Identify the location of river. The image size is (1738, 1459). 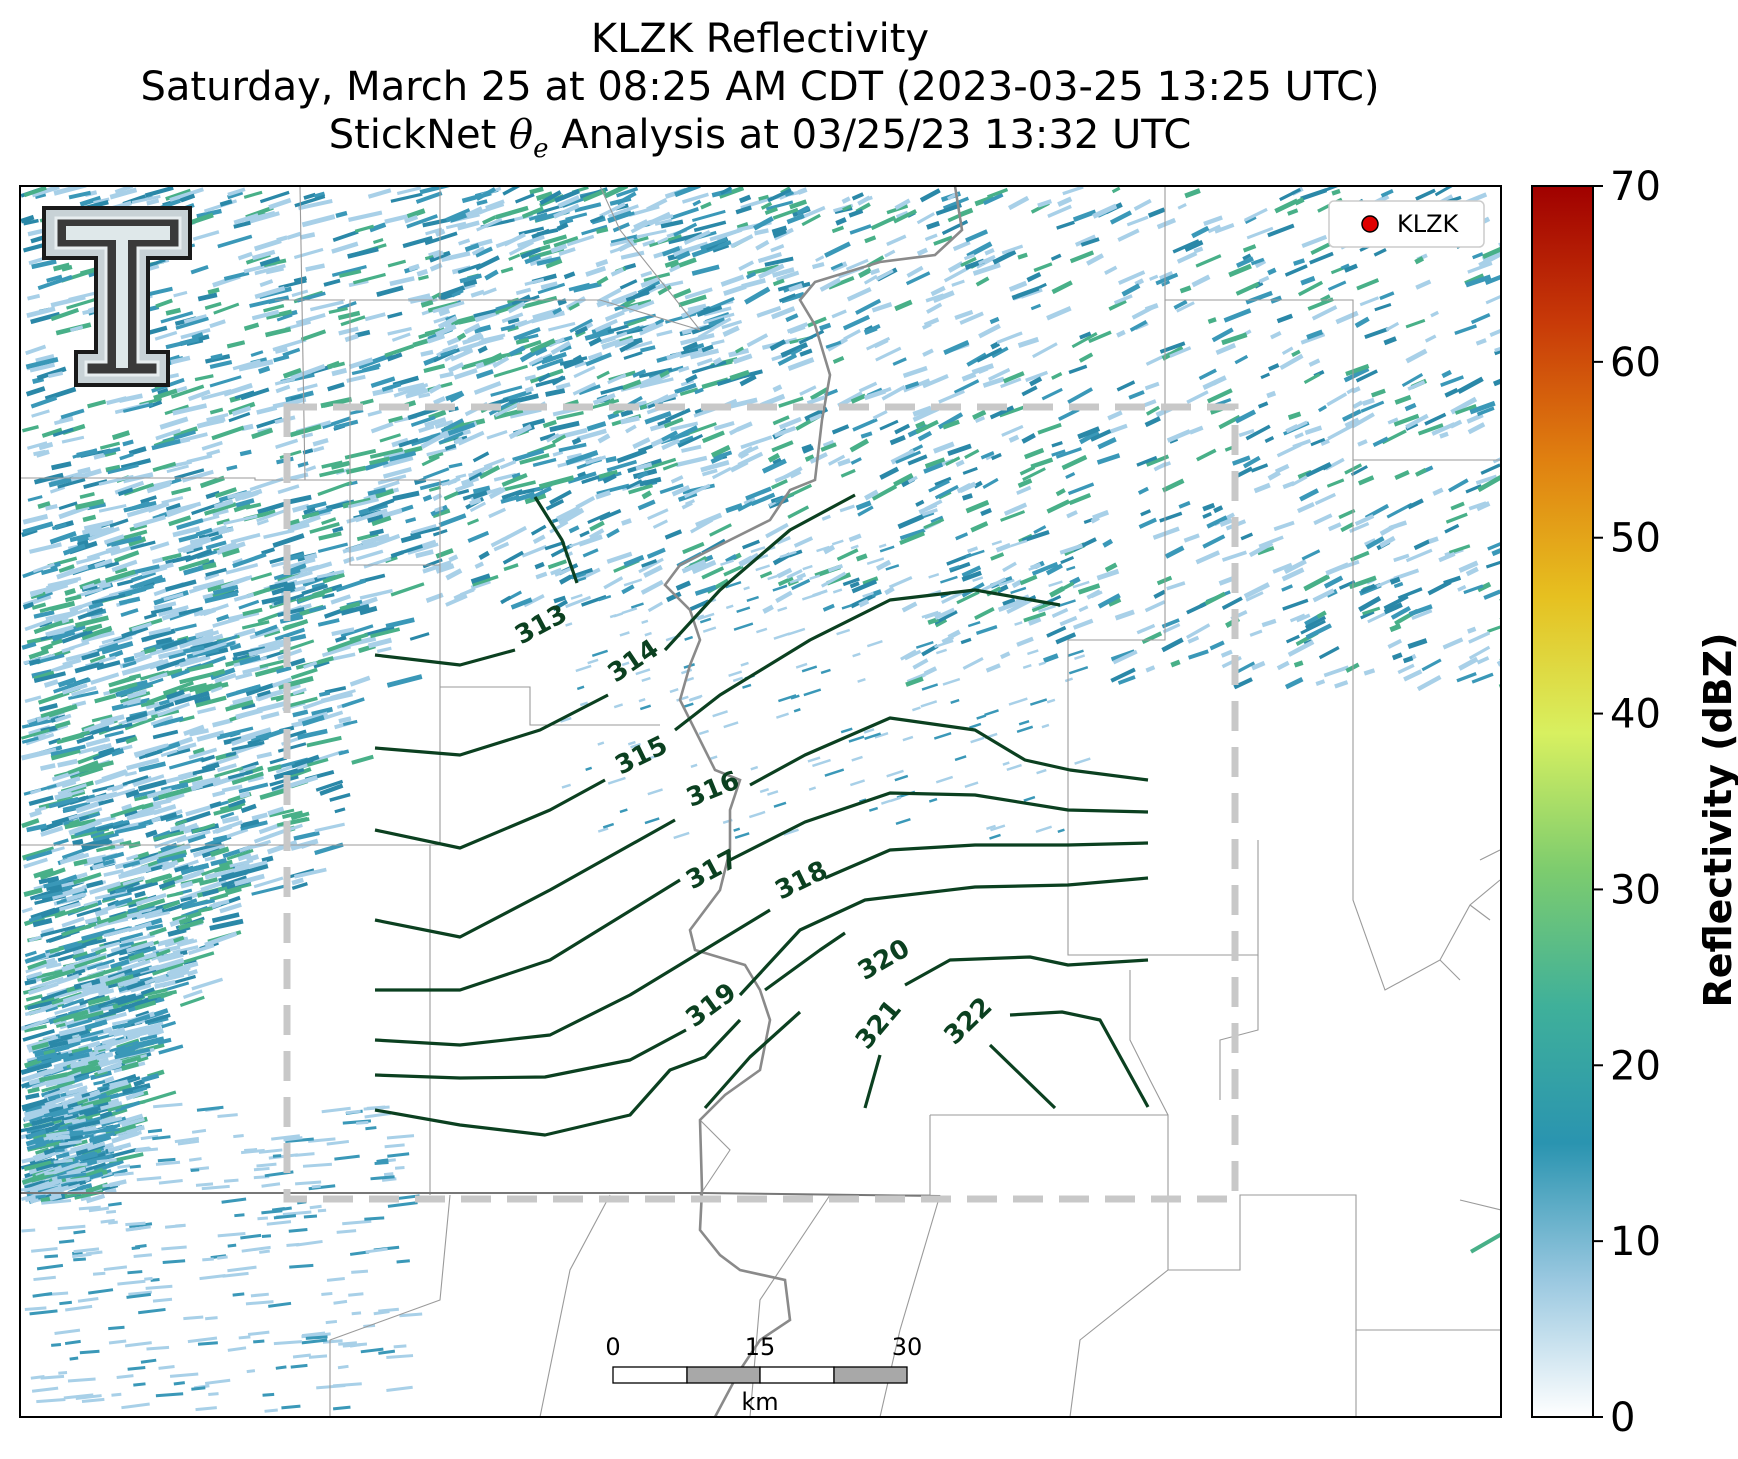
(813, 801).